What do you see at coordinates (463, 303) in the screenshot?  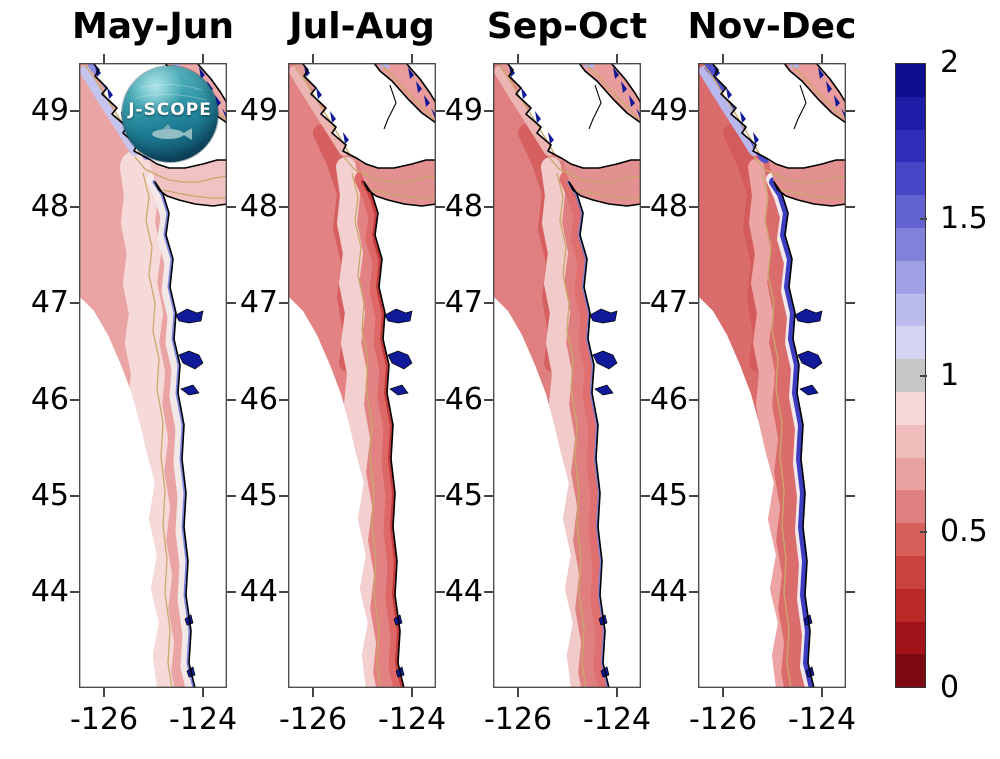 I see `y-tick-label: 47` at bounding box center [463, 303].